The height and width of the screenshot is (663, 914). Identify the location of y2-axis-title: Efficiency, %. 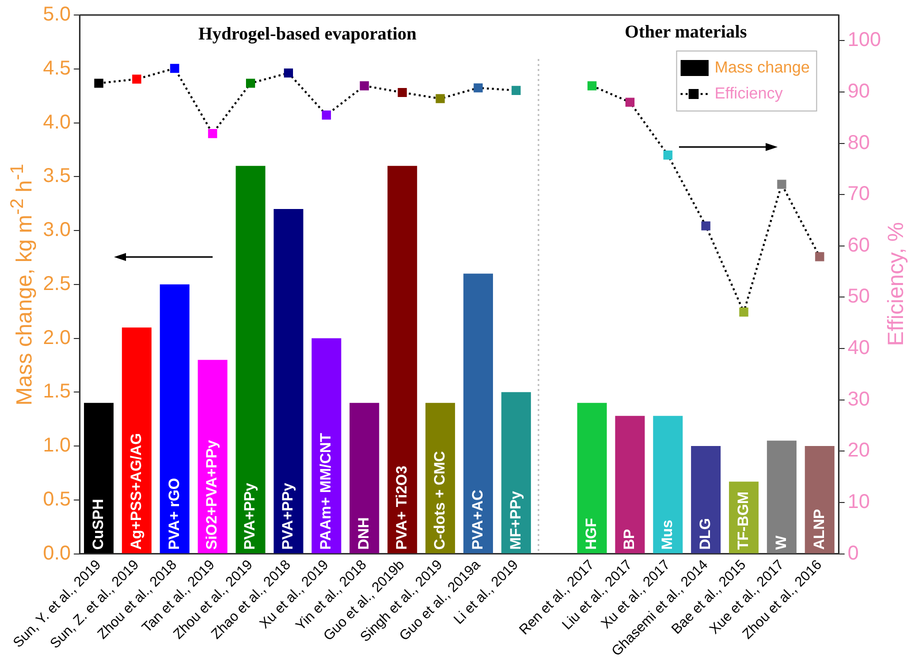
(895, 284).